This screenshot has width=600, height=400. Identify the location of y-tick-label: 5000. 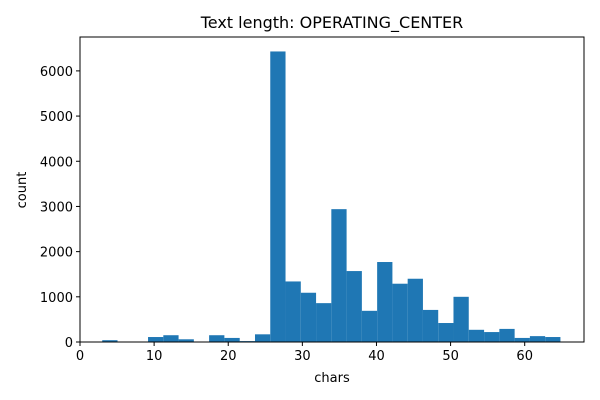
(56, 117).